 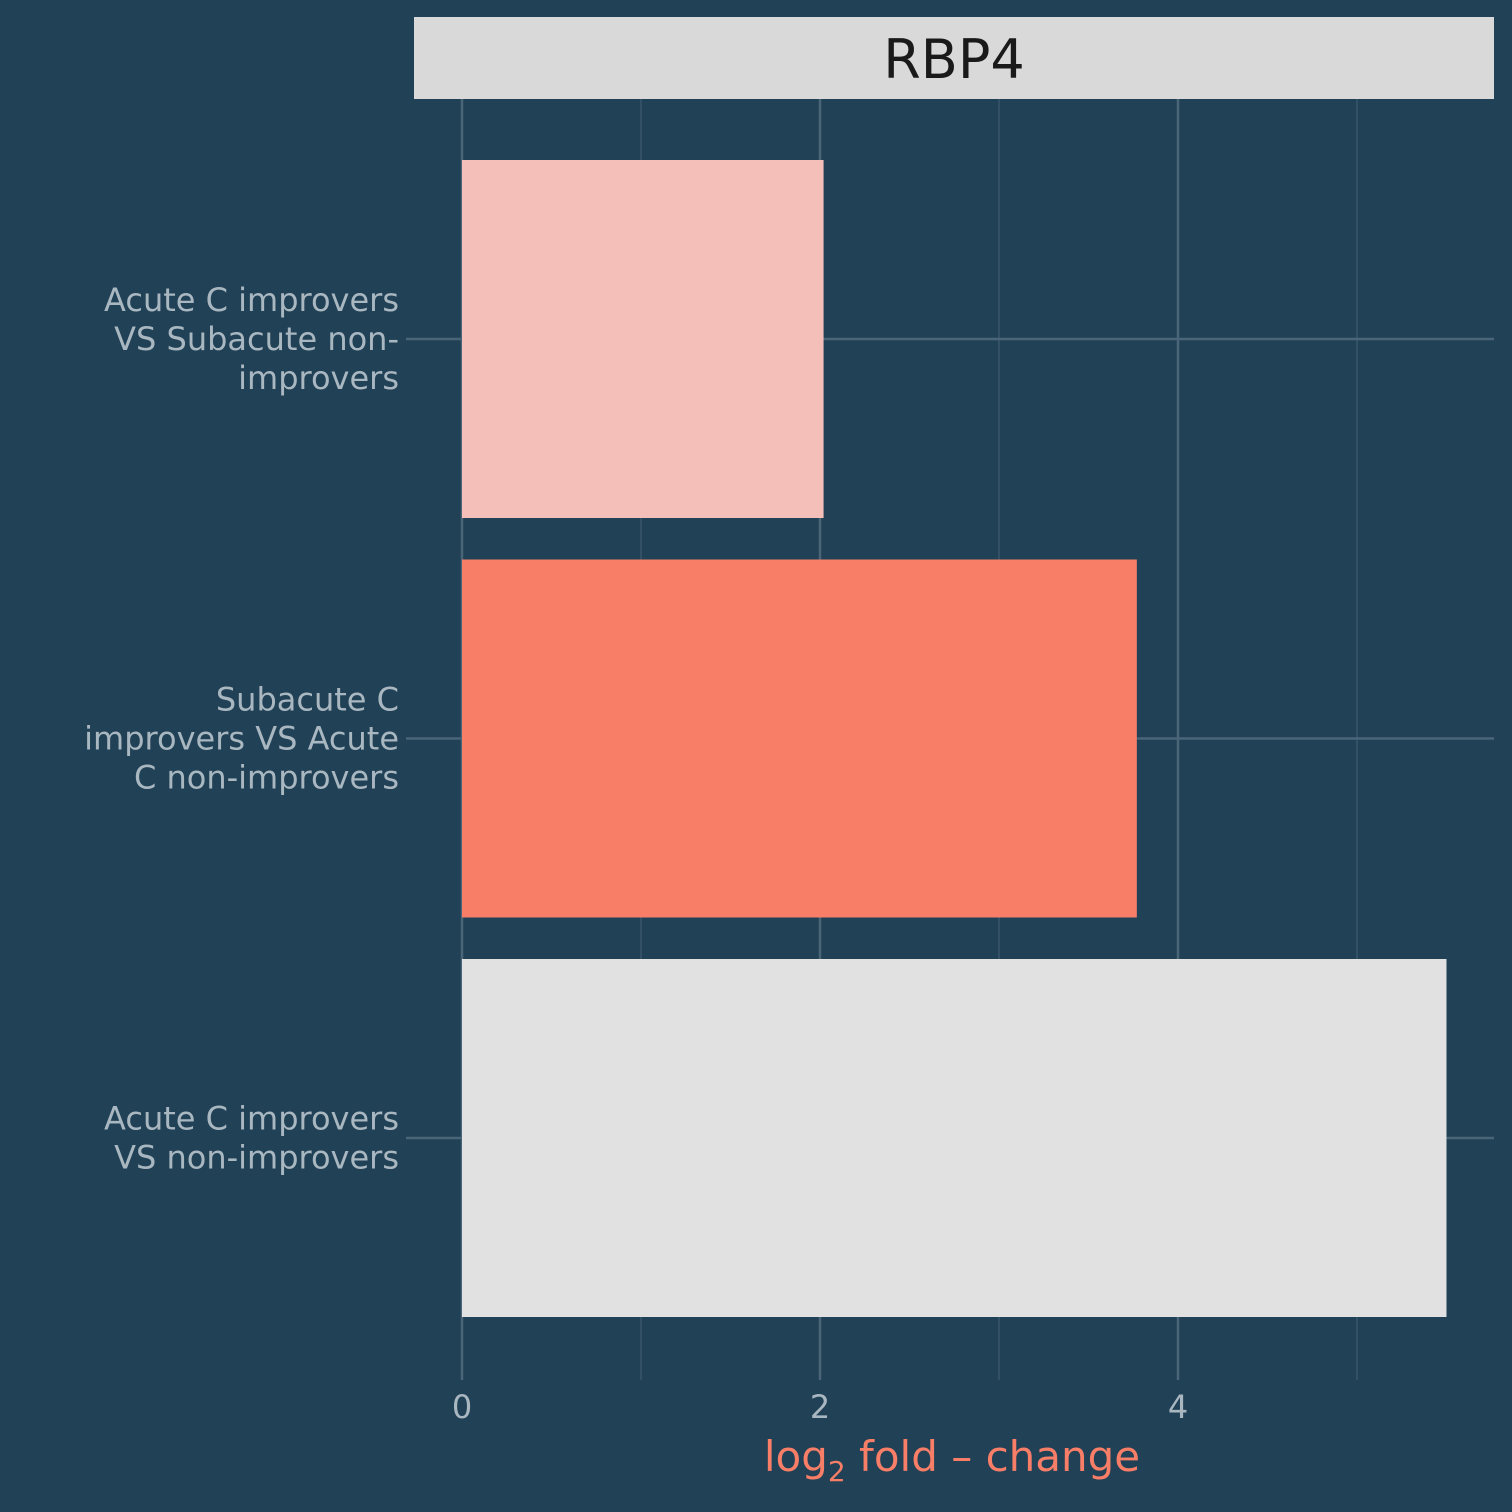 What do you see at coordinates (796, 1456) in the screenshot?
I see `x-axis-label-main: log` at bounding box center [796, 1456].